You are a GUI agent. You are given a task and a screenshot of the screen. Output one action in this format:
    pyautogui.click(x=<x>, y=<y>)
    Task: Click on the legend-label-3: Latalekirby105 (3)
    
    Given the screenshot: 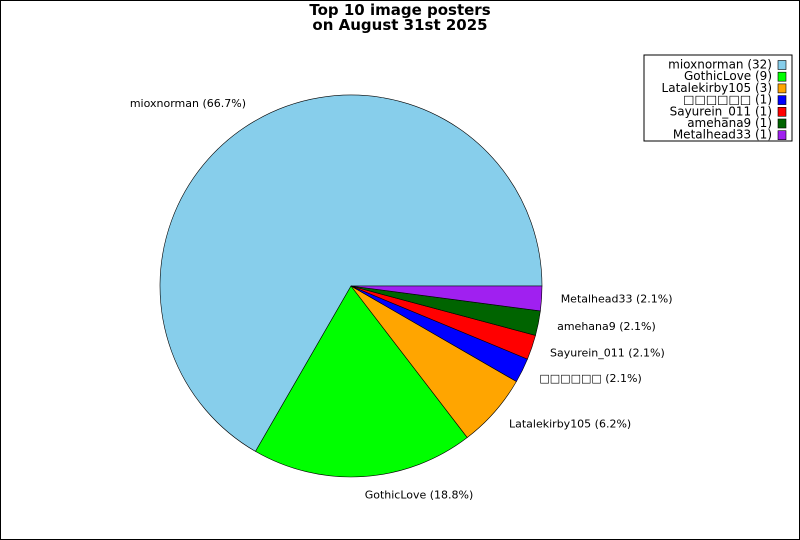 What is the action you would take?
    pyautogui.click(x=717, y=88)
    